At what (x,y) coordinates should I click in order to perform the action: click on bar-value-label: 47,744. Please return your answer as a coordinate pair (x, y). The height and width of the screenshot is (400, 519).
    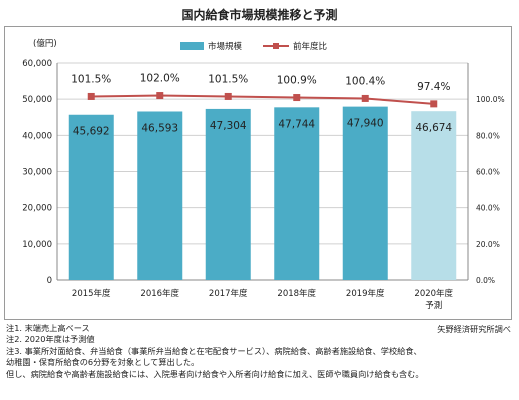
    Looking at the image, I should click on (296, 124).